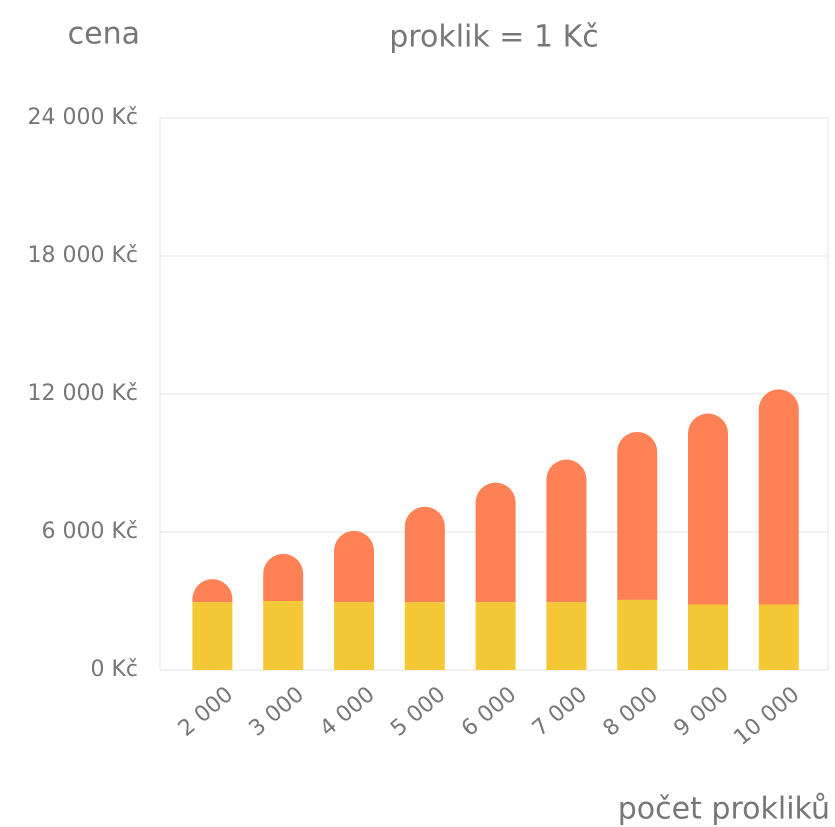 The width and height of the screenshot is (835, 827). I want to click on y-tick-label: 0 Kč, so click(114, 669).